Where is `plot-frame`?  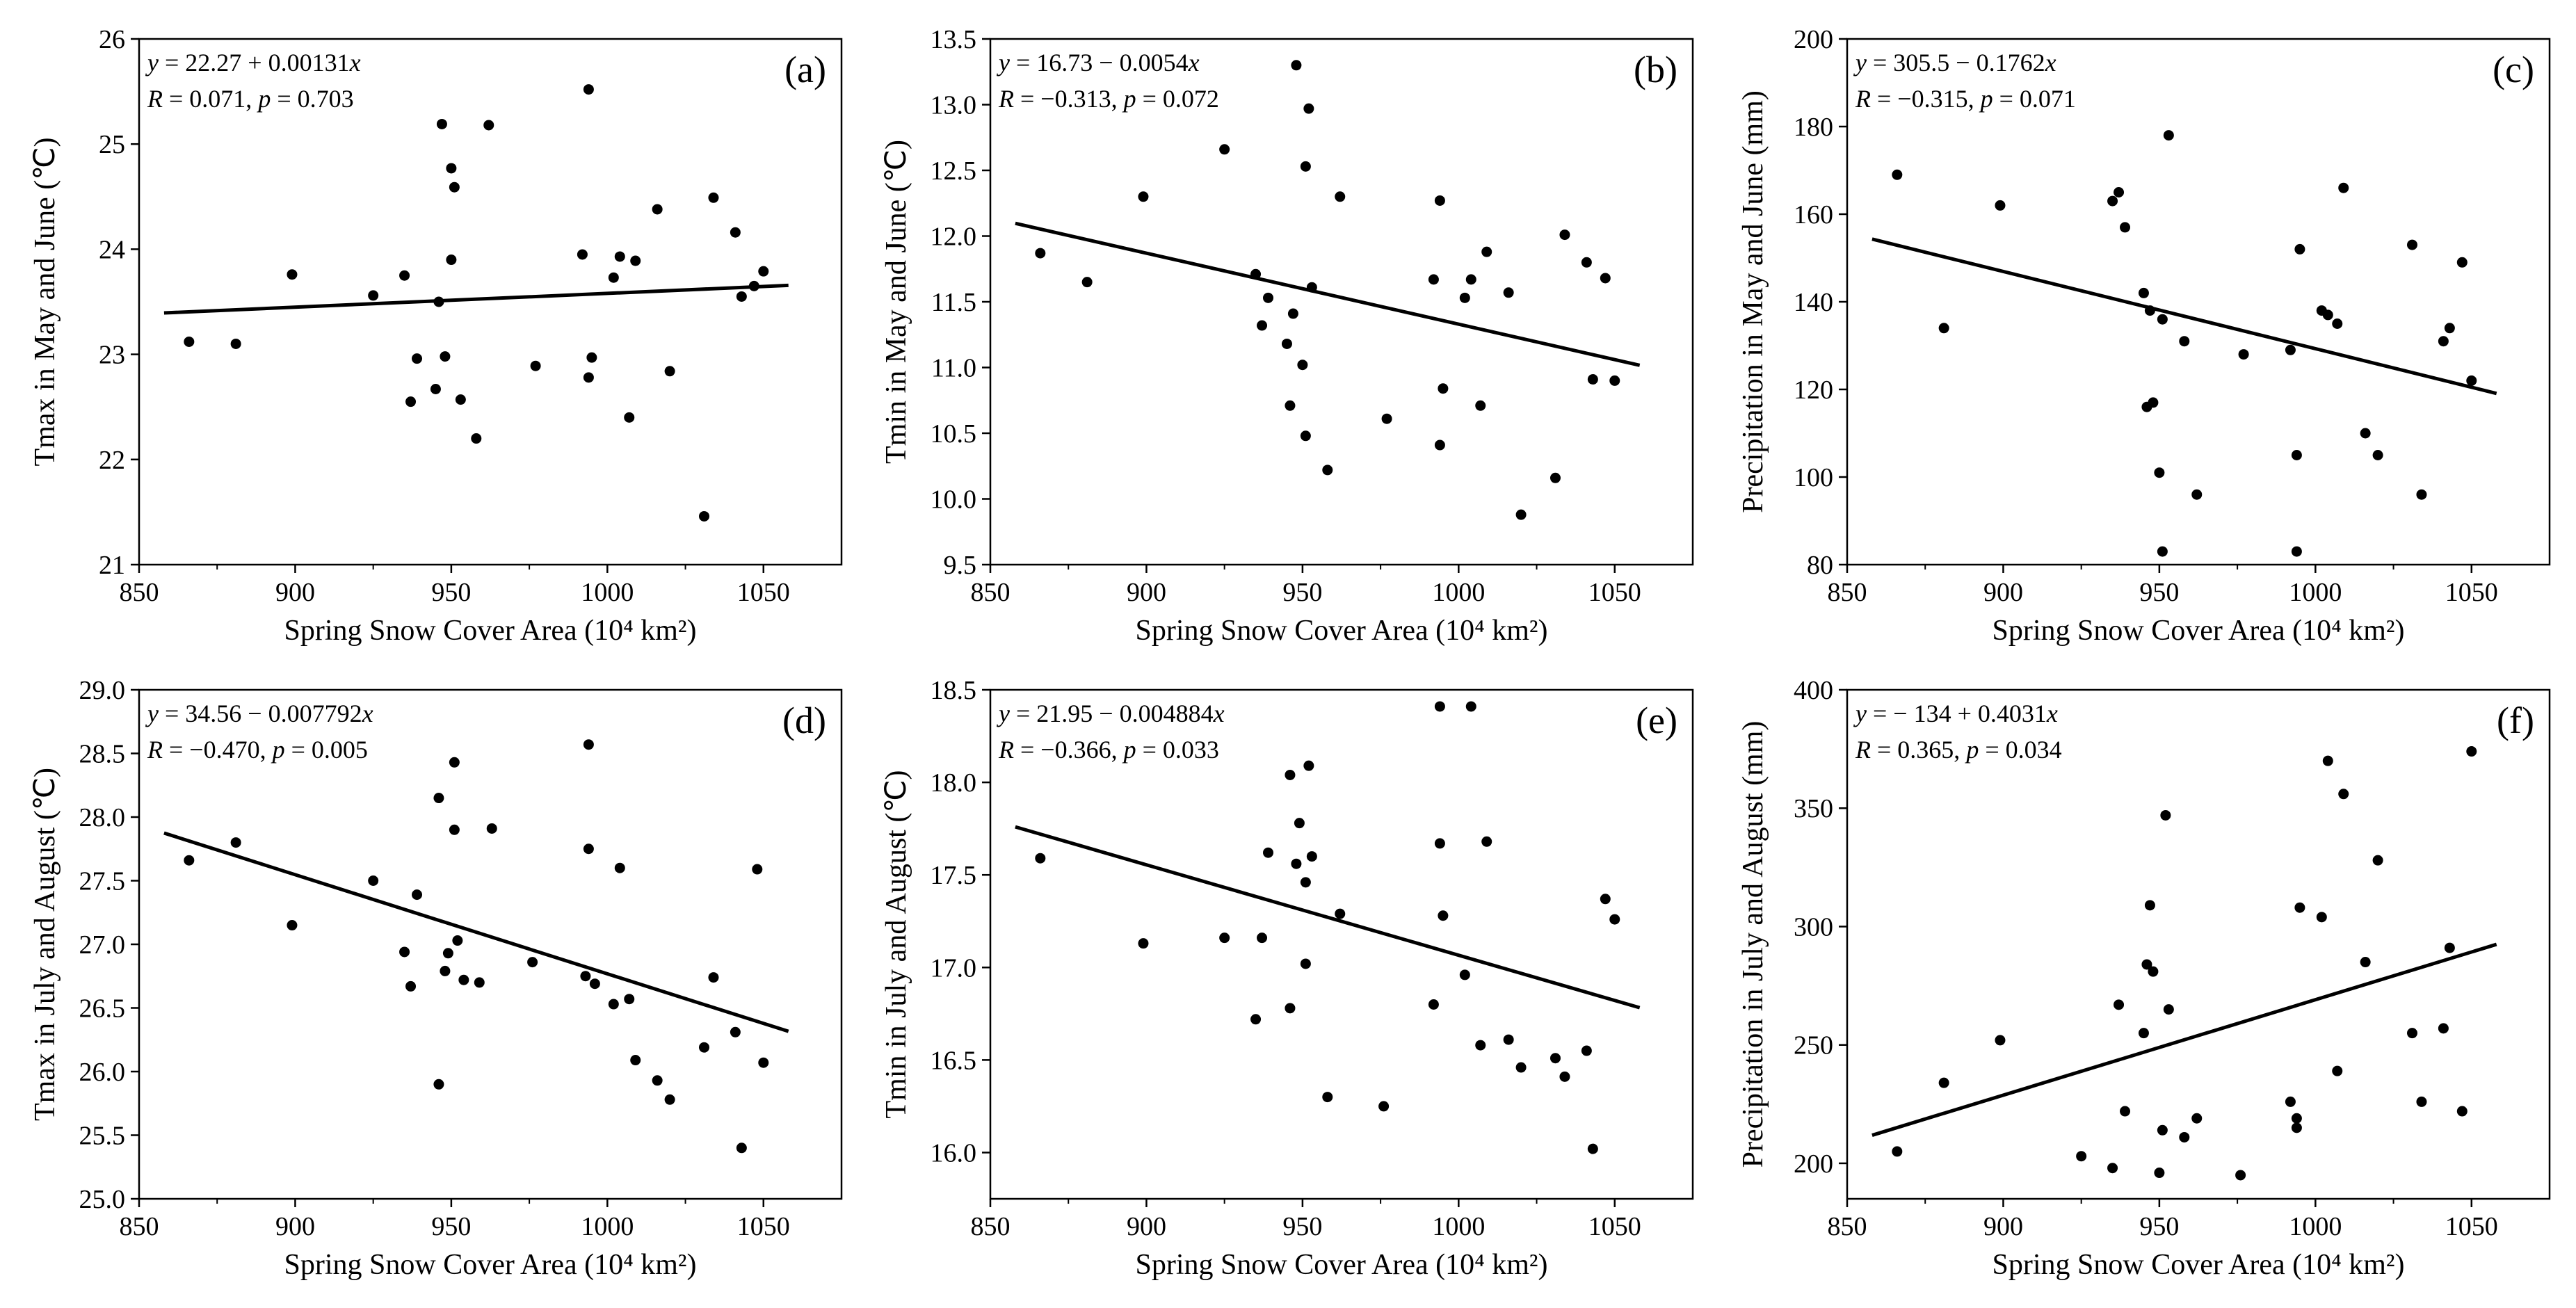 plot-frame is located at coordinates (490, 302).